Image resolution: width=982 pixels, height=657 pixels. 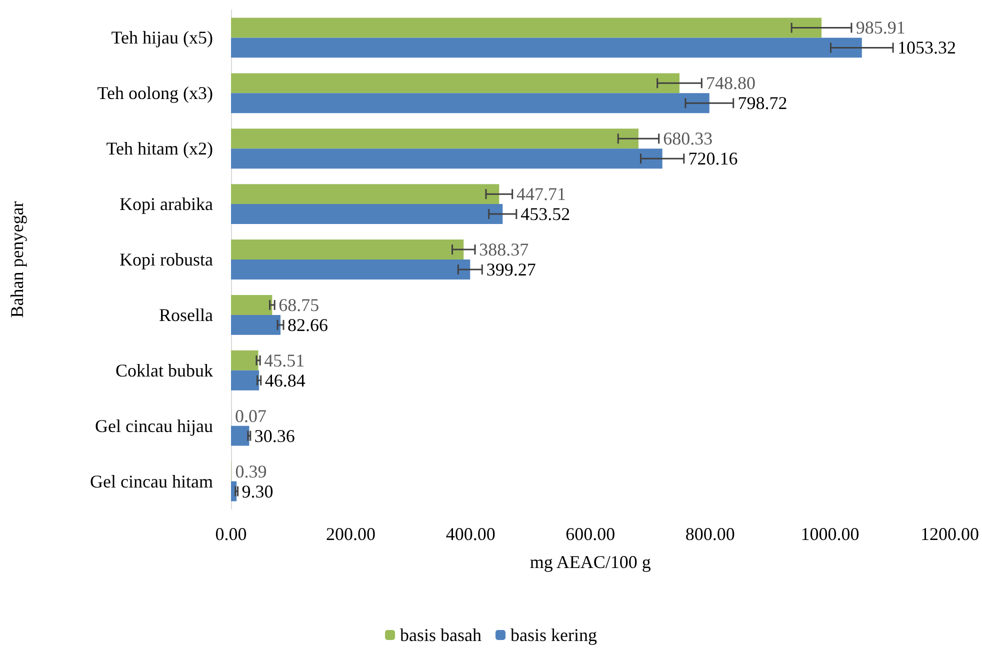 I want to click on y-tick-label: Coklat bubuk, so click(x=164, y=370).